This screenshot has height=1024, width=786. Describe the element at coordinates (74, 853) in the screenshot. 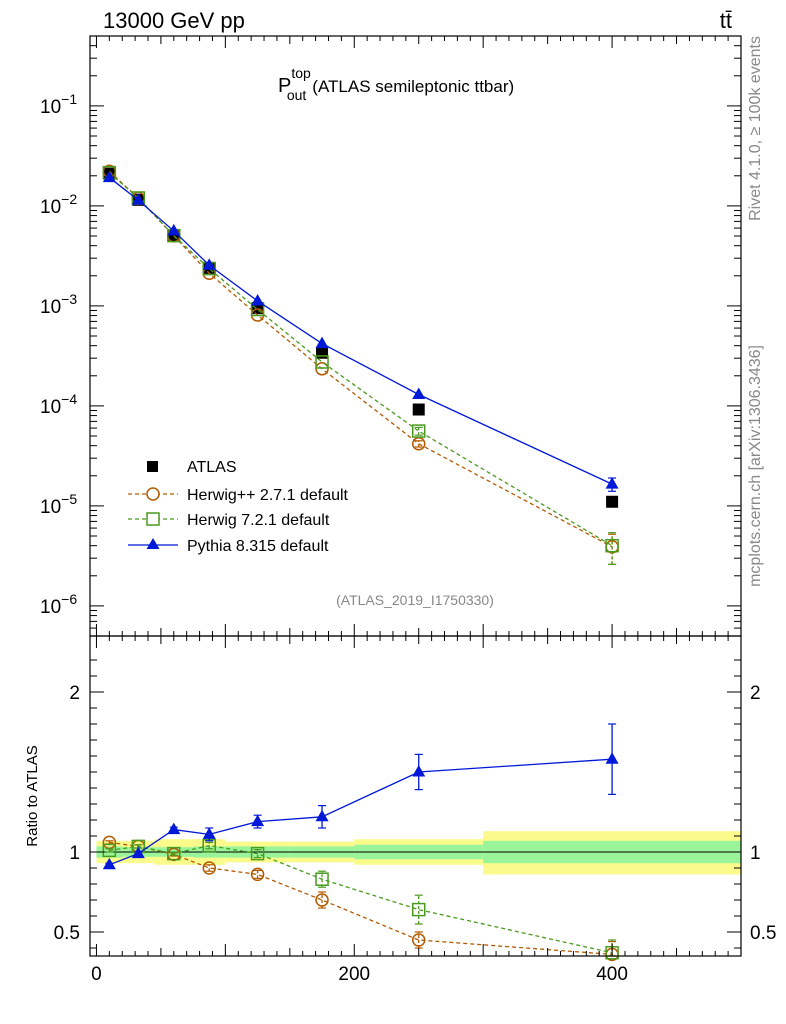

I see `ratio-y-tick-label-left: 1` at that location.